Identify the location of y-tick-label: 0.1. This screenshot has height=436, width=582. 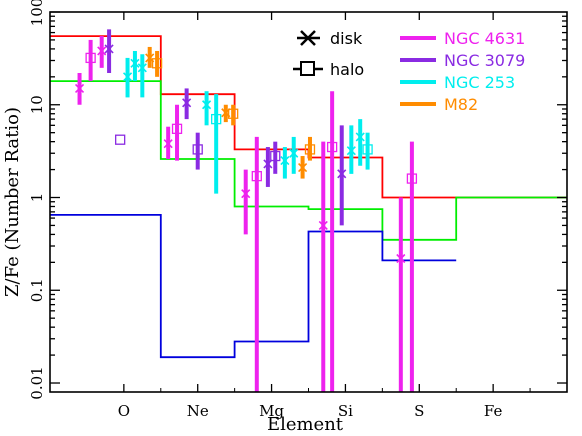
(37, 290).